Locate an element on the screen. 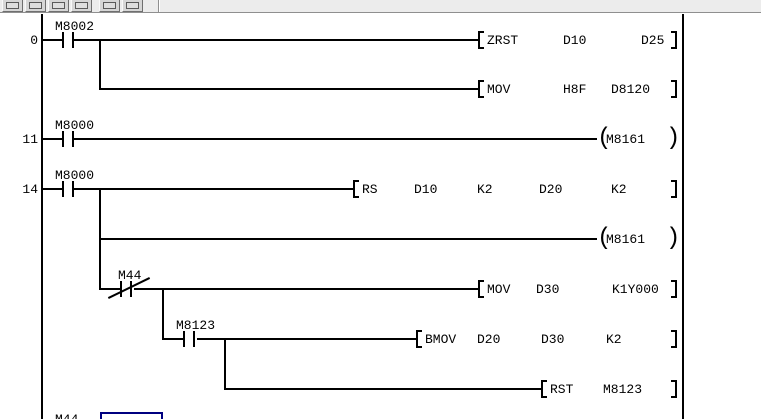 Image resolution: width=761 pixels, height=419 pixels. no-contact-m8123 is located at coordinates (190, 339).